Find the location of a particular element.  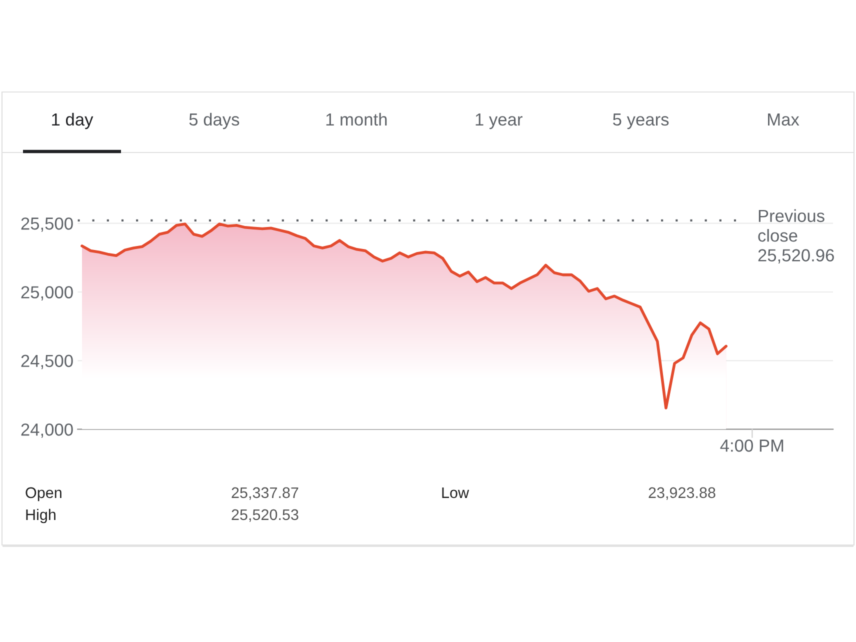

text: 1 day is located at coordinates (73, 121).